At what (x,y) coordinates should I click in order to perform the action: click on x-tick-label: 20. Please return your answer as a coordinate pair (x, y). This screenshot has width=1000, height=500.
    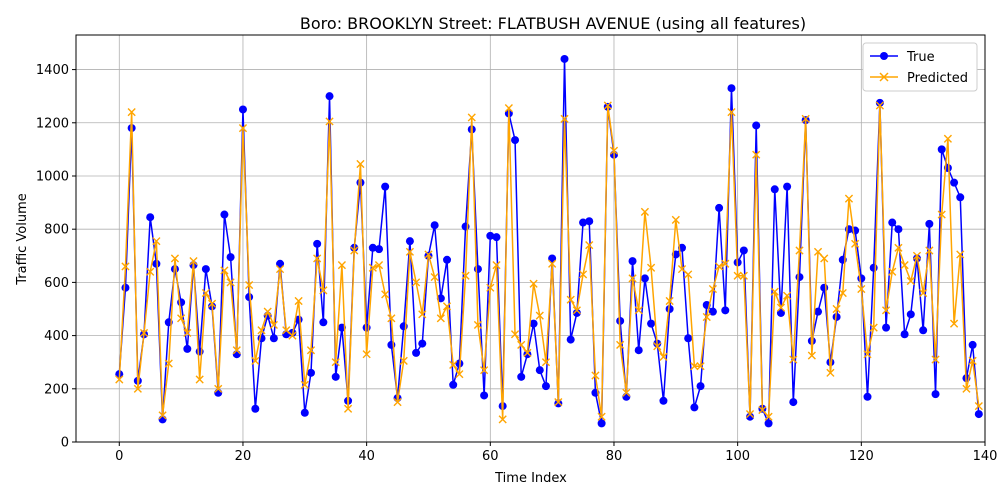
    Looking at the image, I should click on (243, 456).